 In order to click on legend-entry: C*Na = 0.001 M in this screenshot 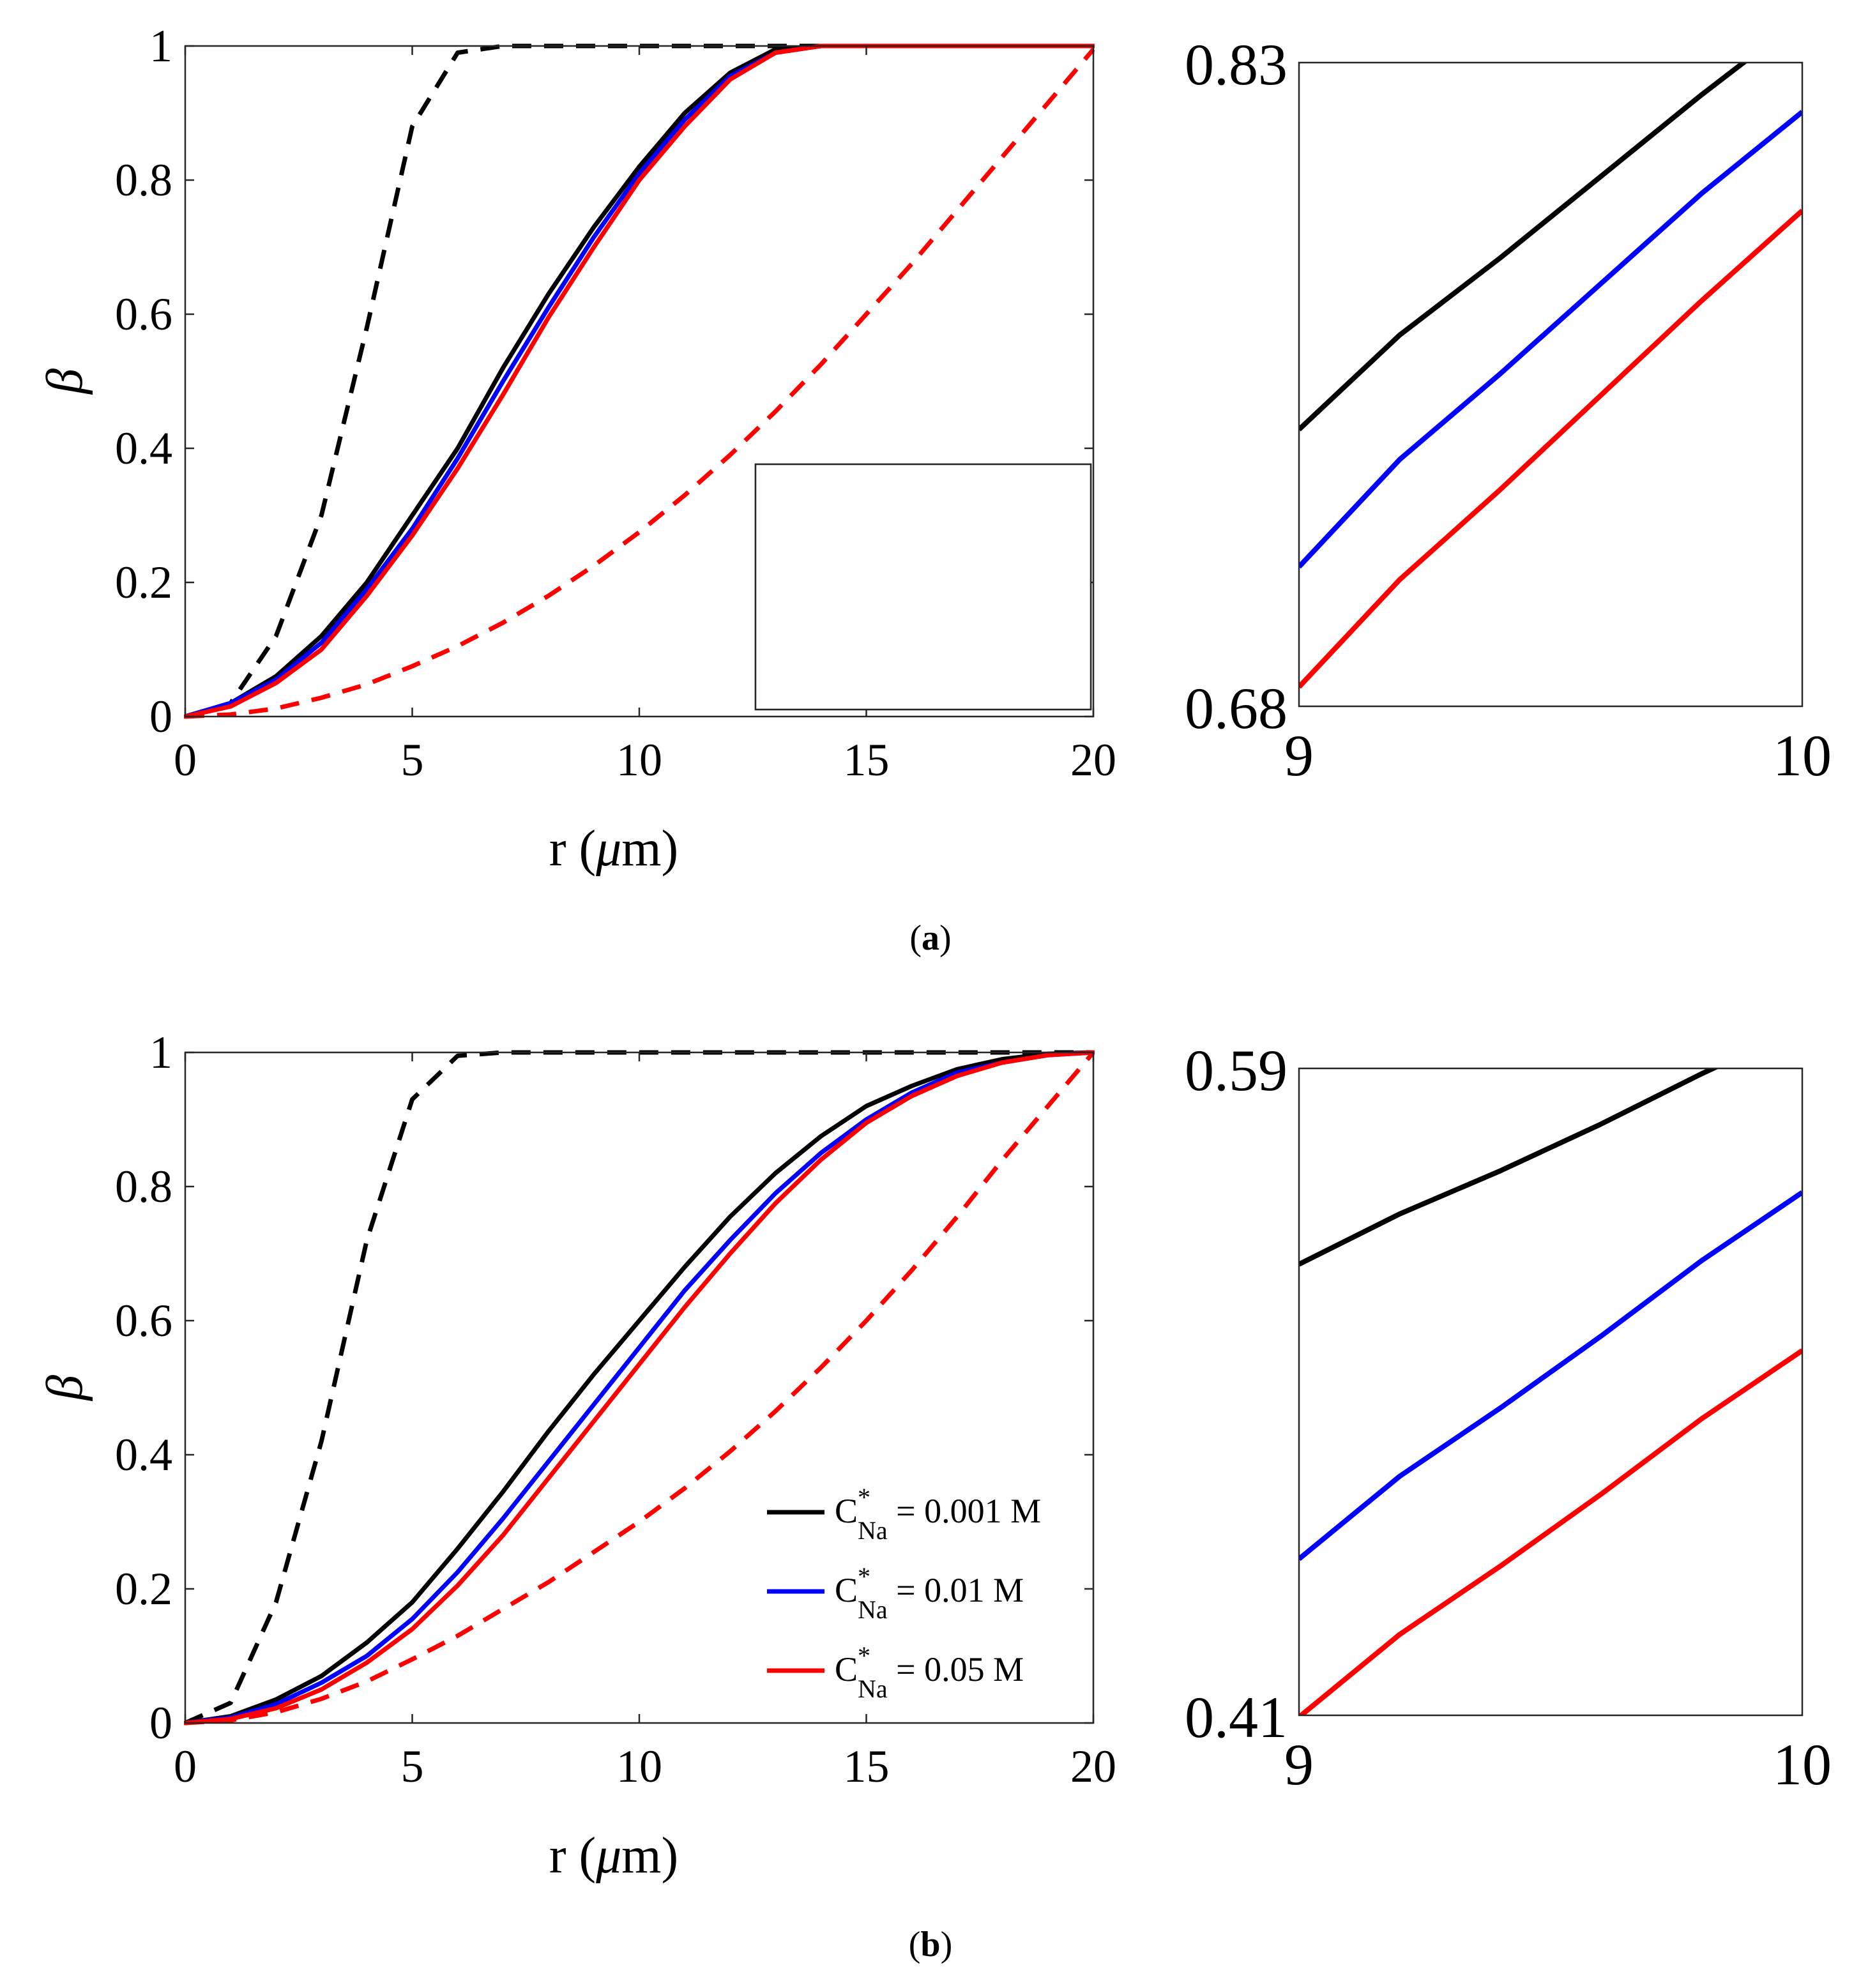, I will do `click(904, 1514)`.